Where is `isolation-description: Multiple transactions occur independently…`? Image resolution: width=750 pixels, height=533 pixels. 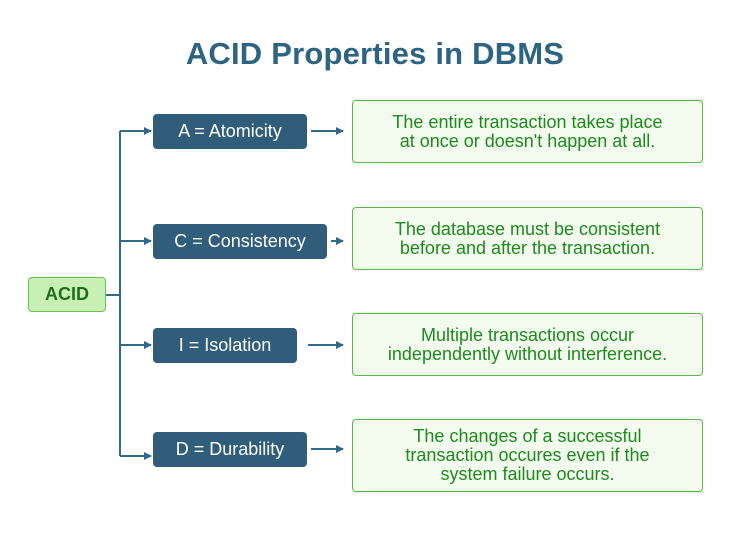
isolation-description: Multiple transactions occur independently… is located at coordinates (527, 344).